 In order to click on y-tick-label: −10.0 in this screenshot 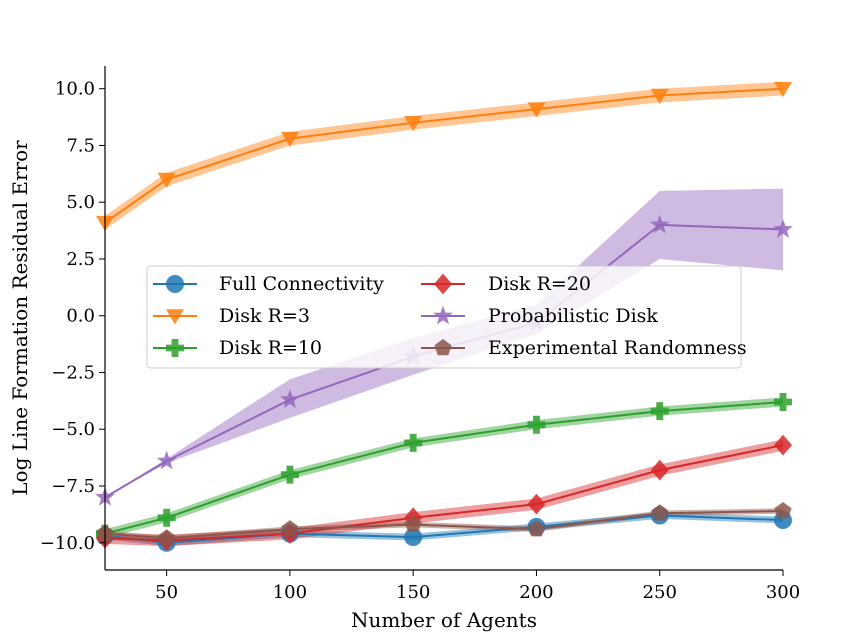, I will do `click(67, 543)`.